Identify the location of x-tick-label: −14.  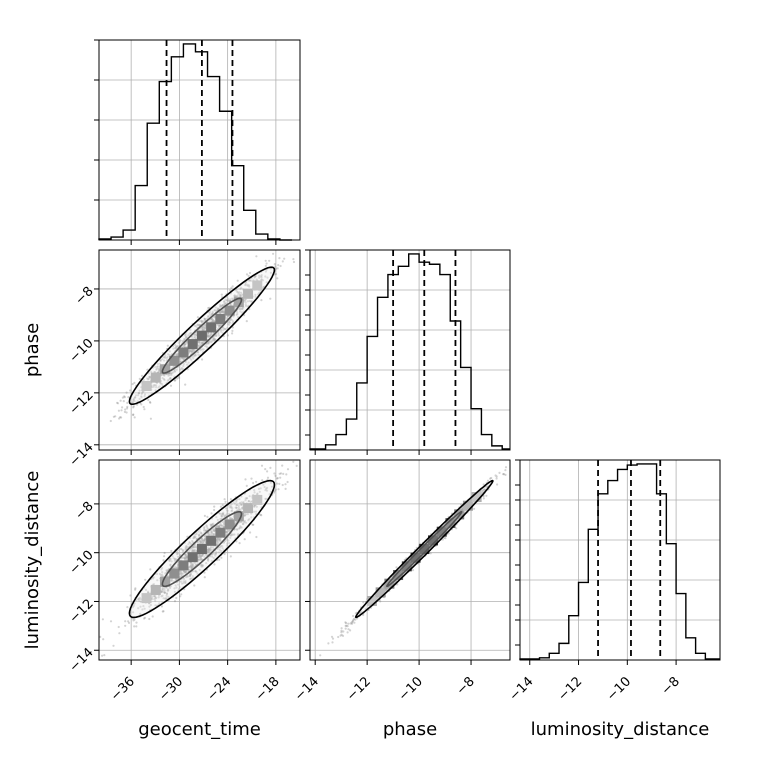
(522, 689).